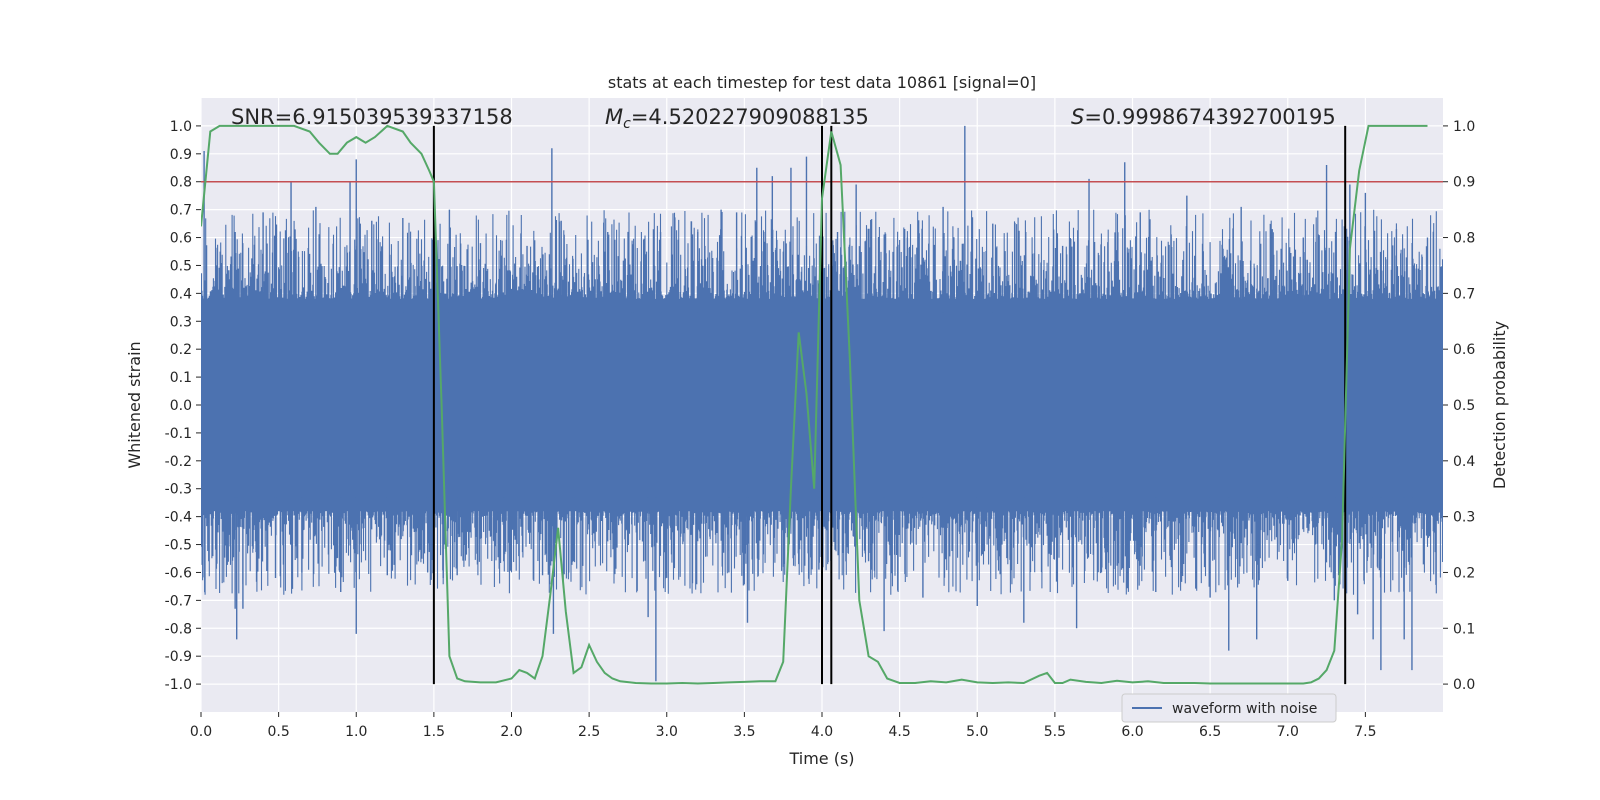  What do you see at coordinates (178, 573) in the screenshot?
I see `y-tick-label: -0.6` at bounding box center [178, 573].